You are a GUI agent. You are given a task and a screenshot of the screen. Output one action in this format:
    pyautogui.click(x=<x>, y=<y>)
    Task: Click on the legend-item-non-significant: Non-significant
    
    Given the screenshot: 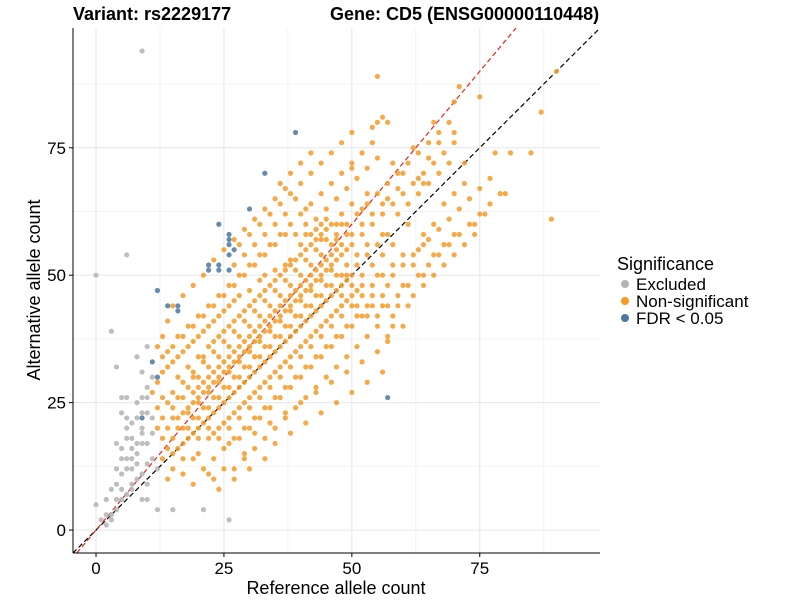 What is the action you would take?
    pyautogui.click(x=685, y=301)
    